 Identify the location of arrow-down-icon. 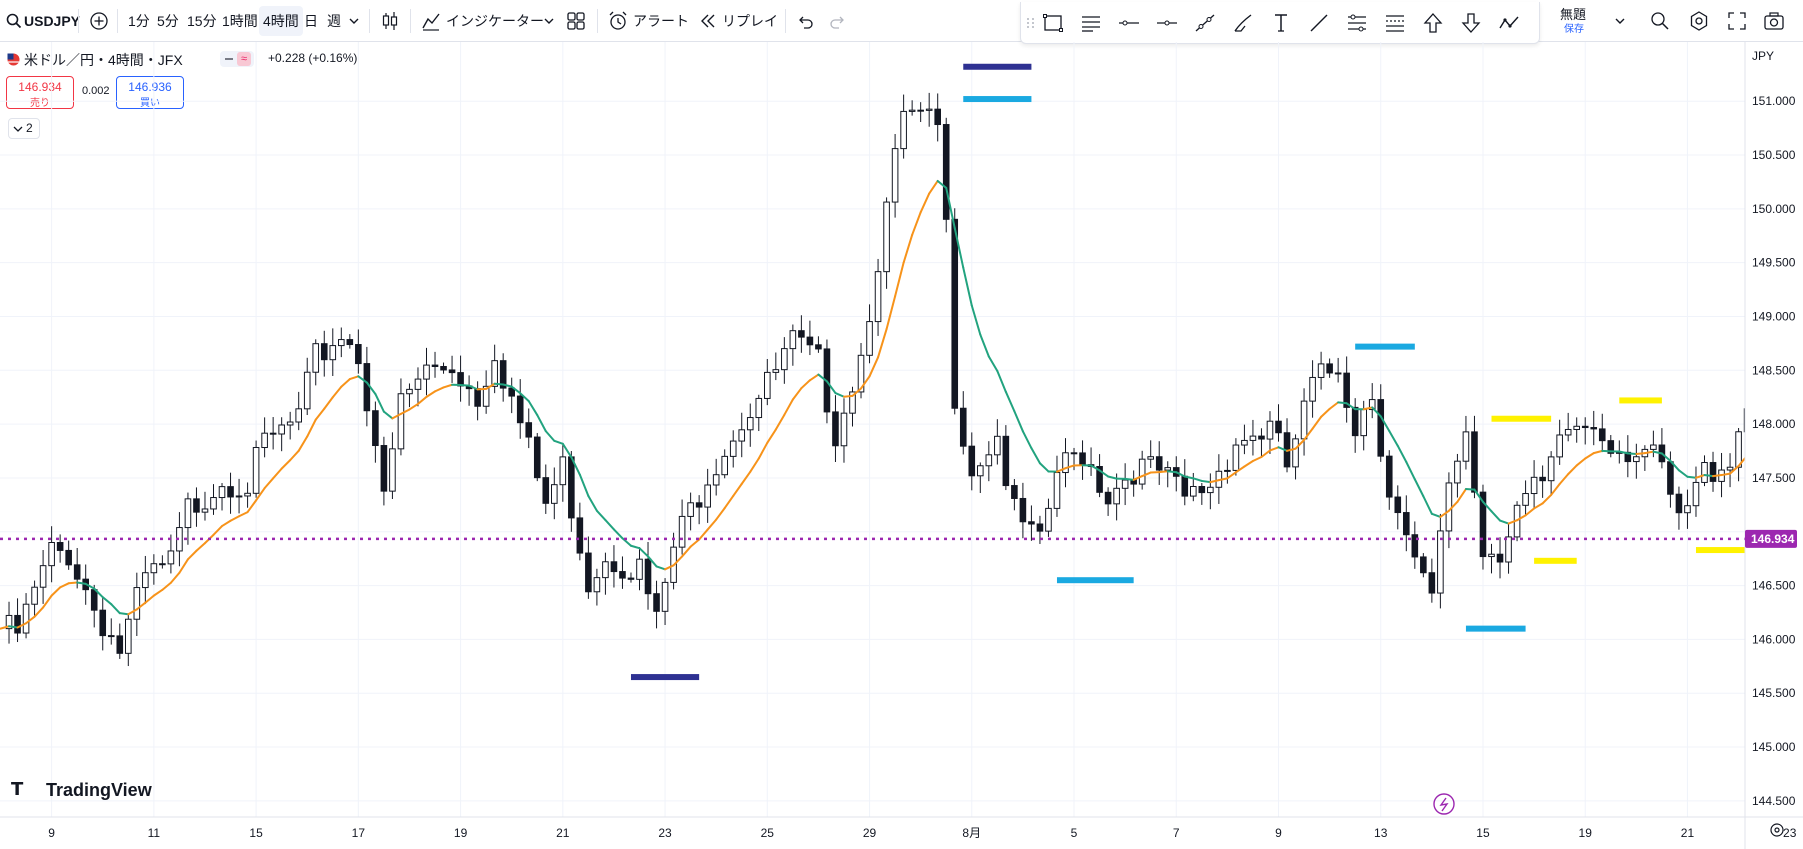
(1471, 23).